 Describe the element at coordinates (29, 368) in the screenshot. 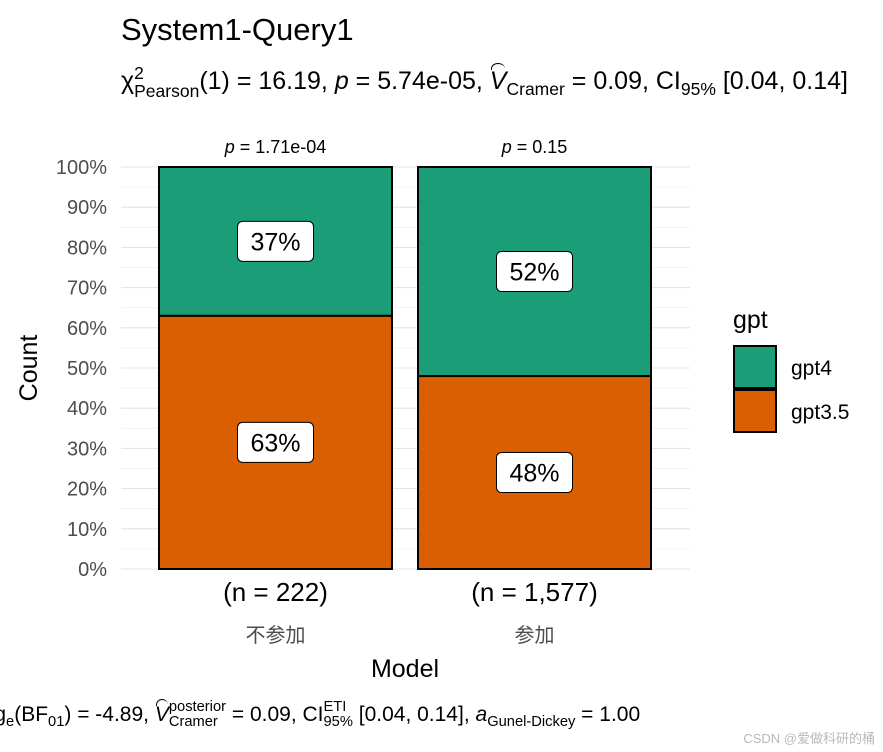

I see `y-axis-title: Count` at that location.